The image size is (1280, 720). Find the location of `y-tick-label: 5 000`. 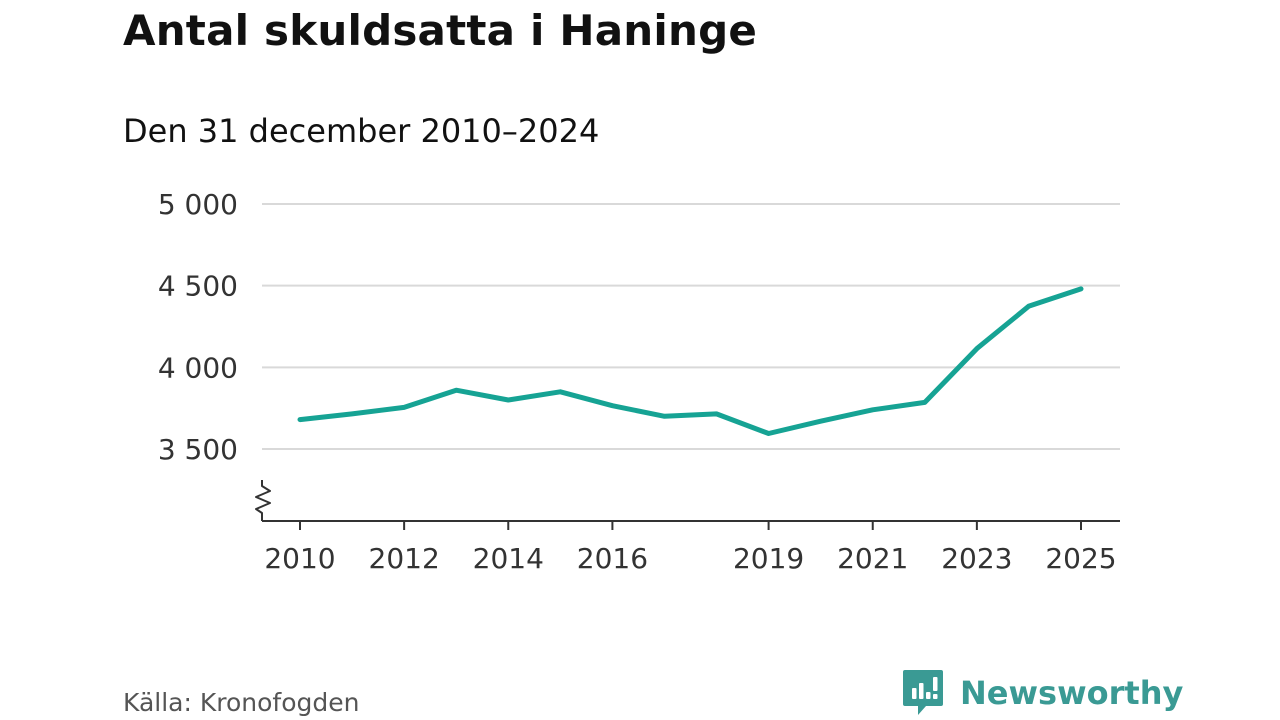

y-tick-label: 5 000 is located at coordinates (198, 204).